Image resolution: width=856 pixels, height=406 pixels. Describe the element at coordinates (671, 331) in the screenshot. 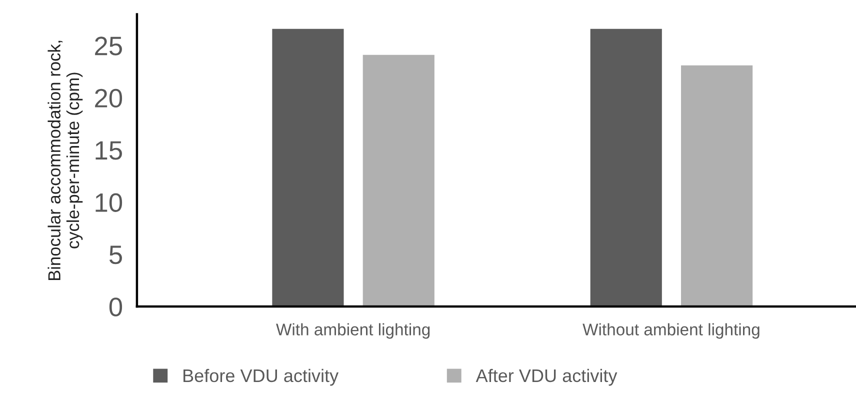

I see `x-tick-label: Without ambient lighting` at that location.